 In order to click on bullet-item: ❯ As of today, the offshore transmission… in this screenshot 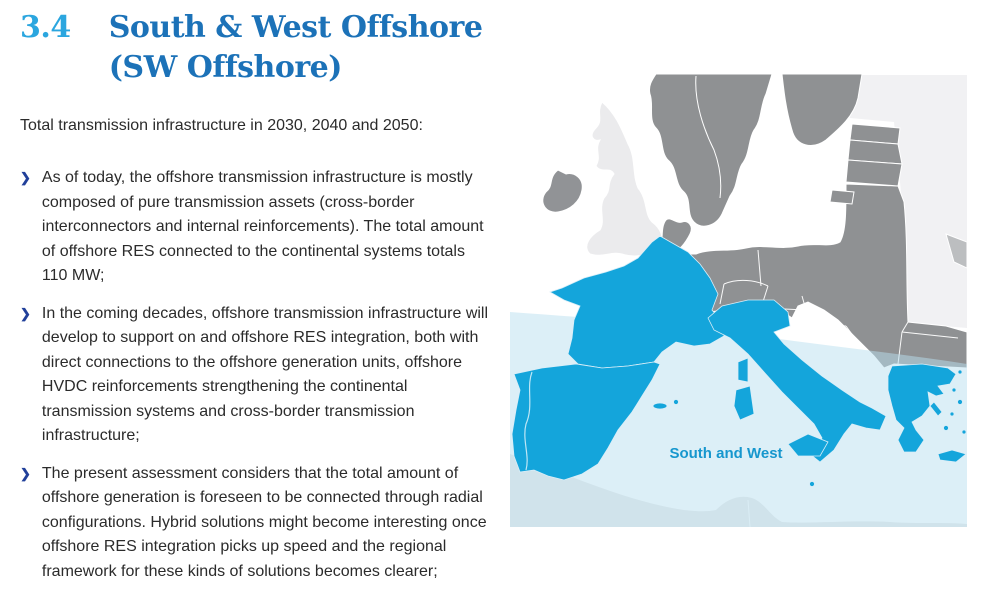, I will do `click(256, 227)`.